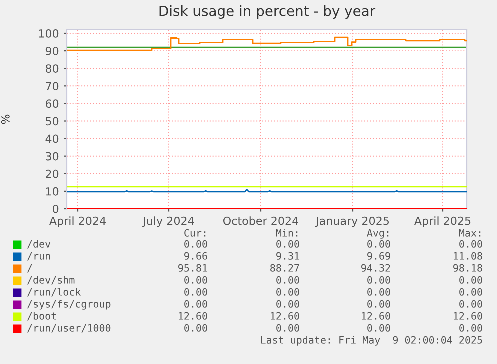  Describe the element at coordinates (39, 256) in the screenshot. I see `legend-label: /run` at that location.